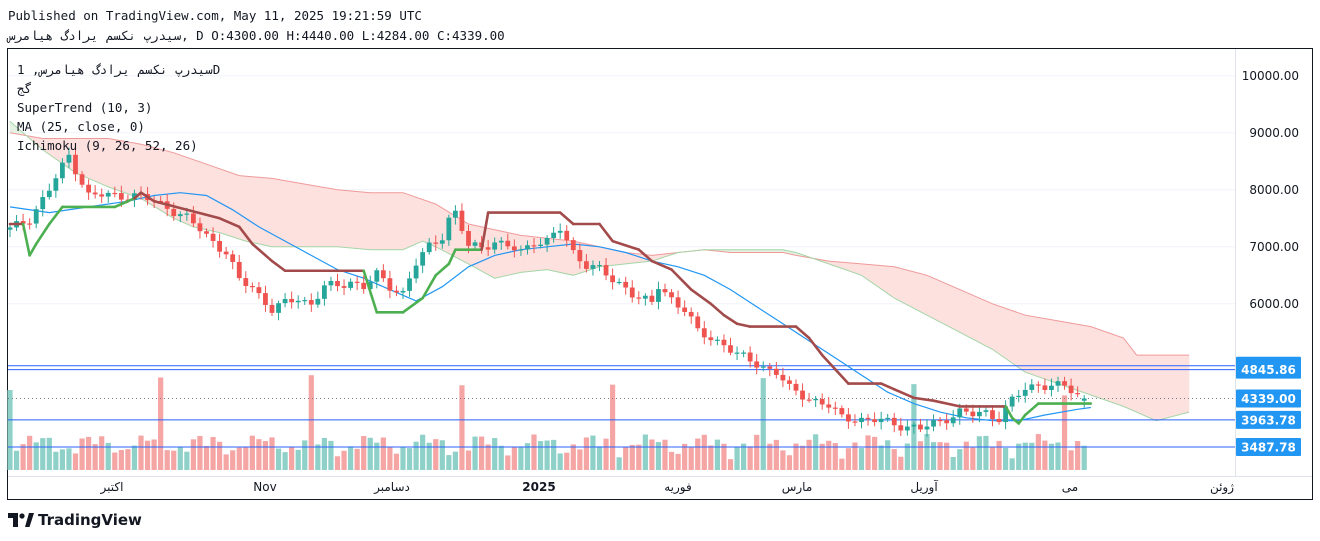 The width and height of the screenshot is (1320, 541). I want to click on price-tag-label: 4339.00, so click(1268, 399).